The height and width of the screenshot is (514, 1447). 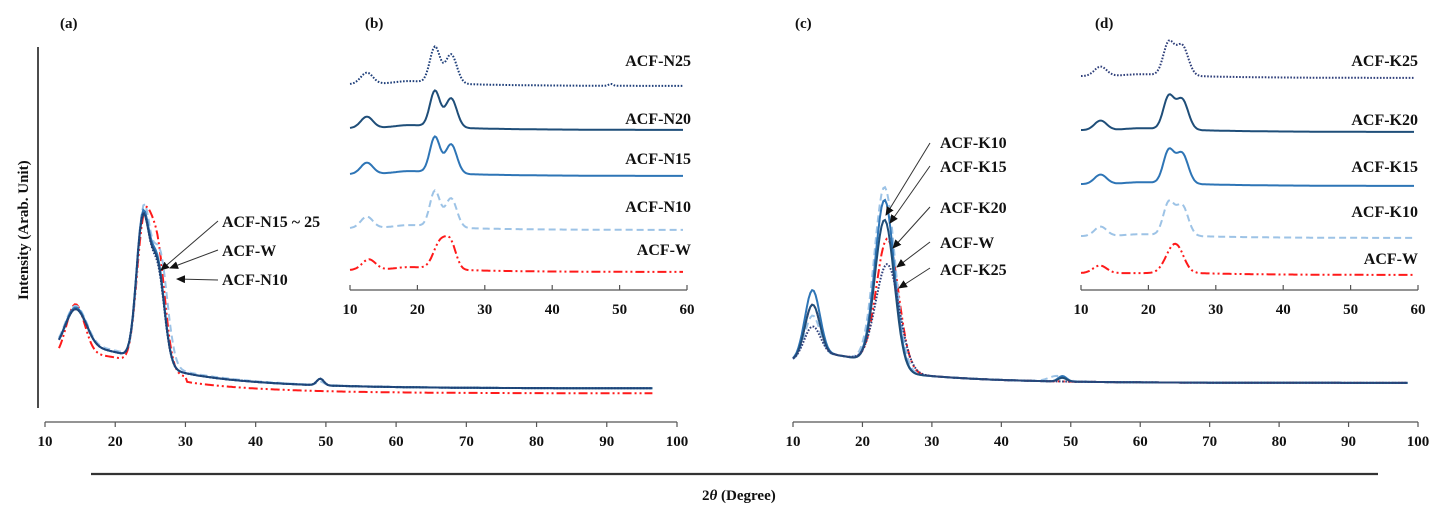 I want to click on panel-a-tick-label: 80, so click(x=536, y=442).